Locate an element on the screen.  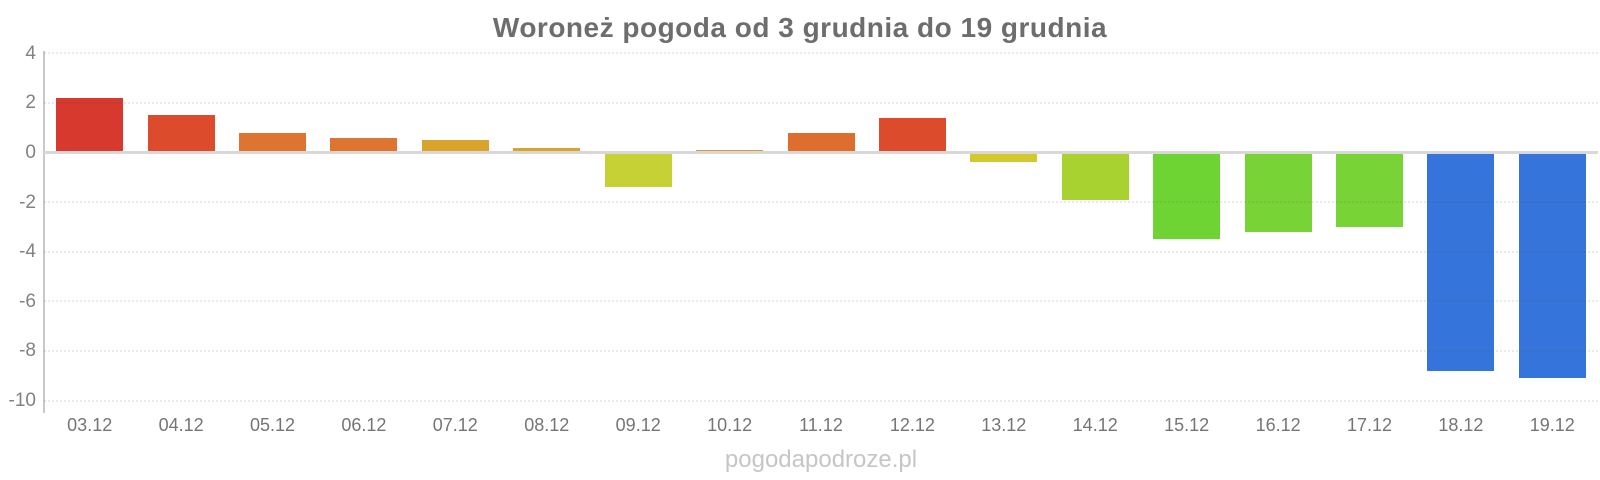
x-tick-label: 14.12 is located at coordinates (1095, 425).